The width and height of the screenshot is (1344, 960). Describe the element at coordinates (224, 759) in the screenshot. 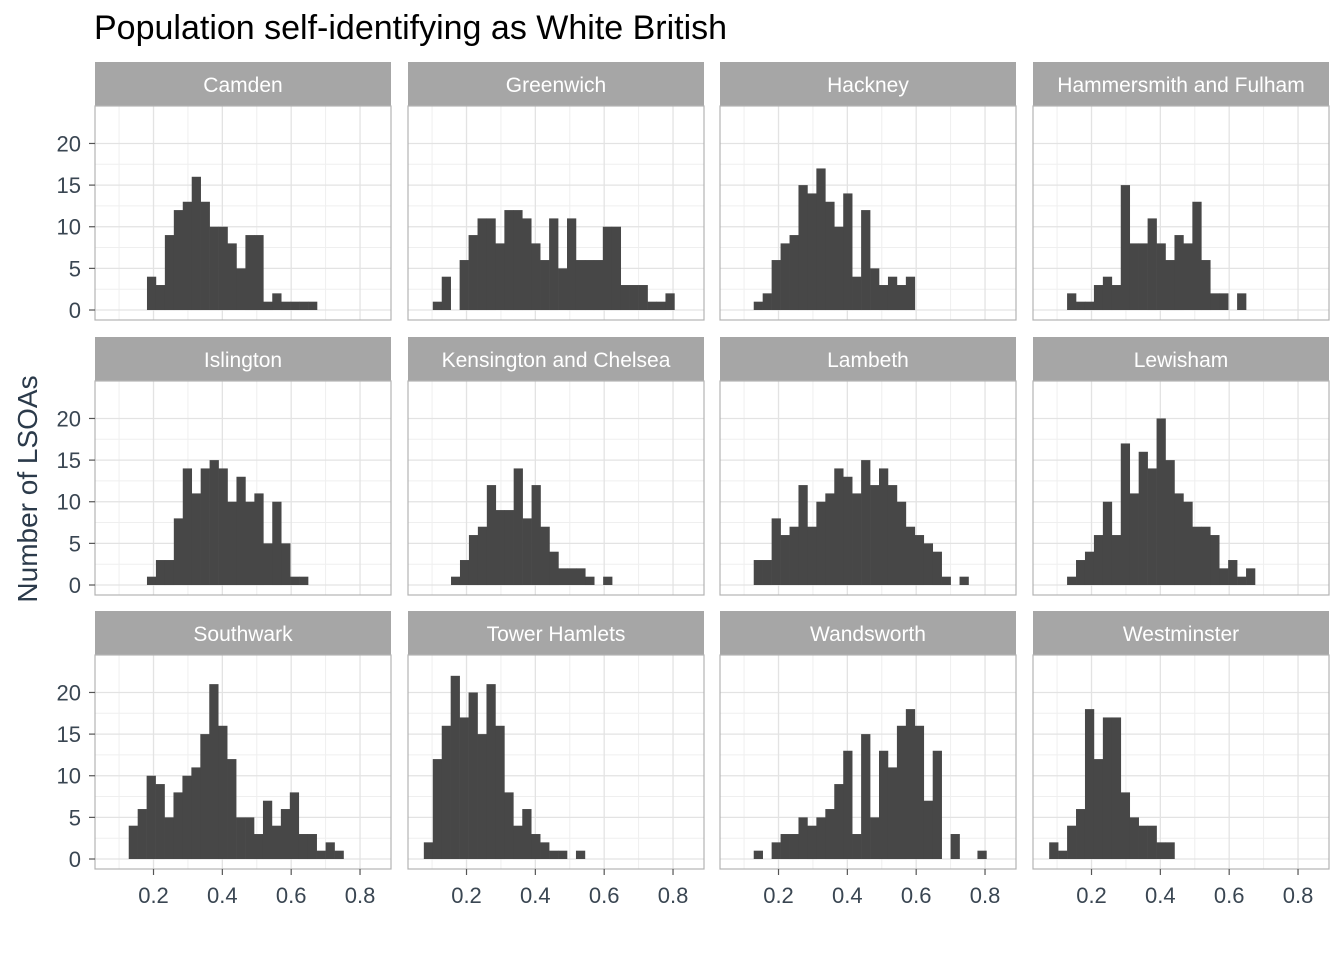

I see `facet-panel-southwark: Southwark 0 5 10 15 20 0.2 0.4 0.6 0.8` at that location.